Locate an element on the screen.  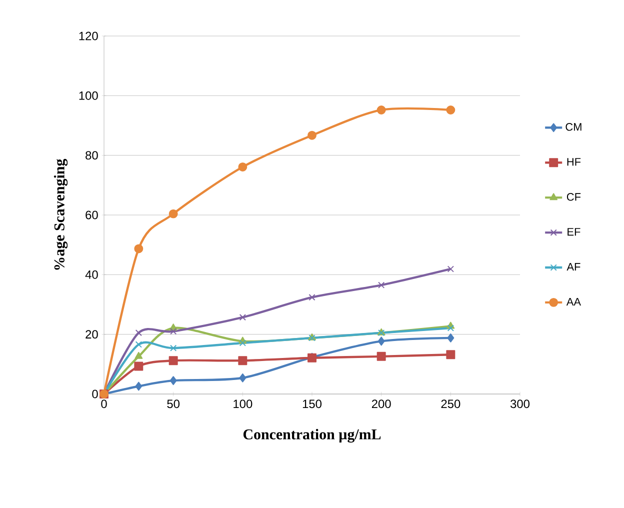
x-tick-label: 300 is located at coordinates (520, 404).